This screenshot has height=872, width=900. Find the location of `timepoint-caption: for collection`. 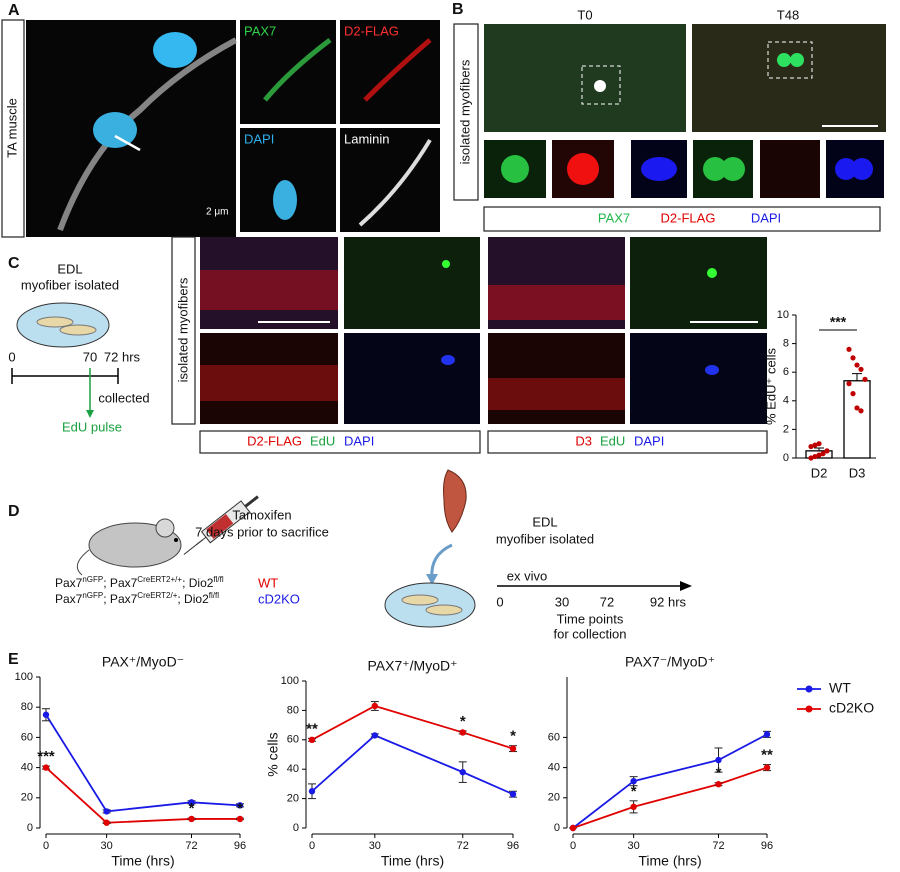

timepoint-caption: for collection is located at coordinates (590, 633).